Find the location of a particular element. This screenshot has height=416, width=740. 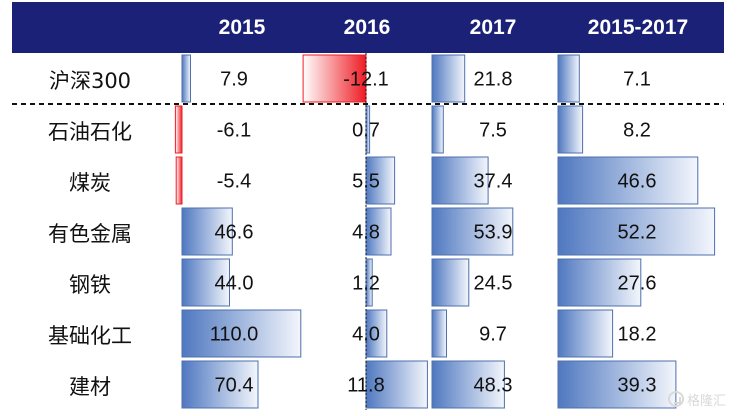

data-value-label: 8.2 is located at coordinates (637, 131).